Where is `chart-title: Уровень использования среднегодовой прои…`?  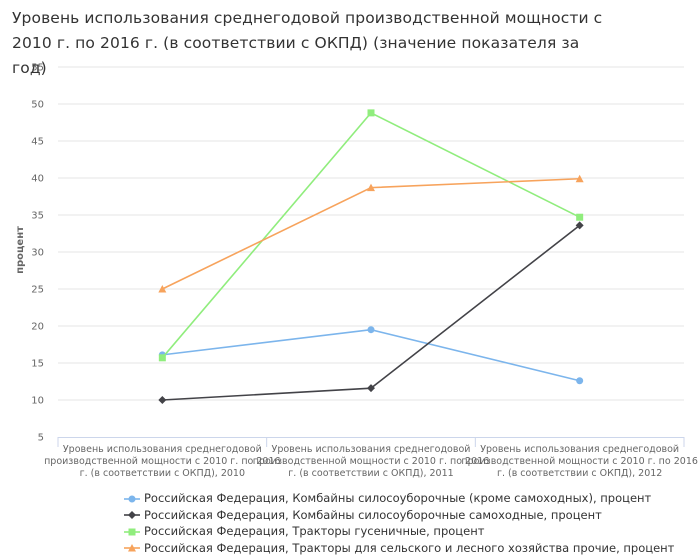
chart-title: Уровень использования среднегодовой прои… is located at coordinates (307, 43).